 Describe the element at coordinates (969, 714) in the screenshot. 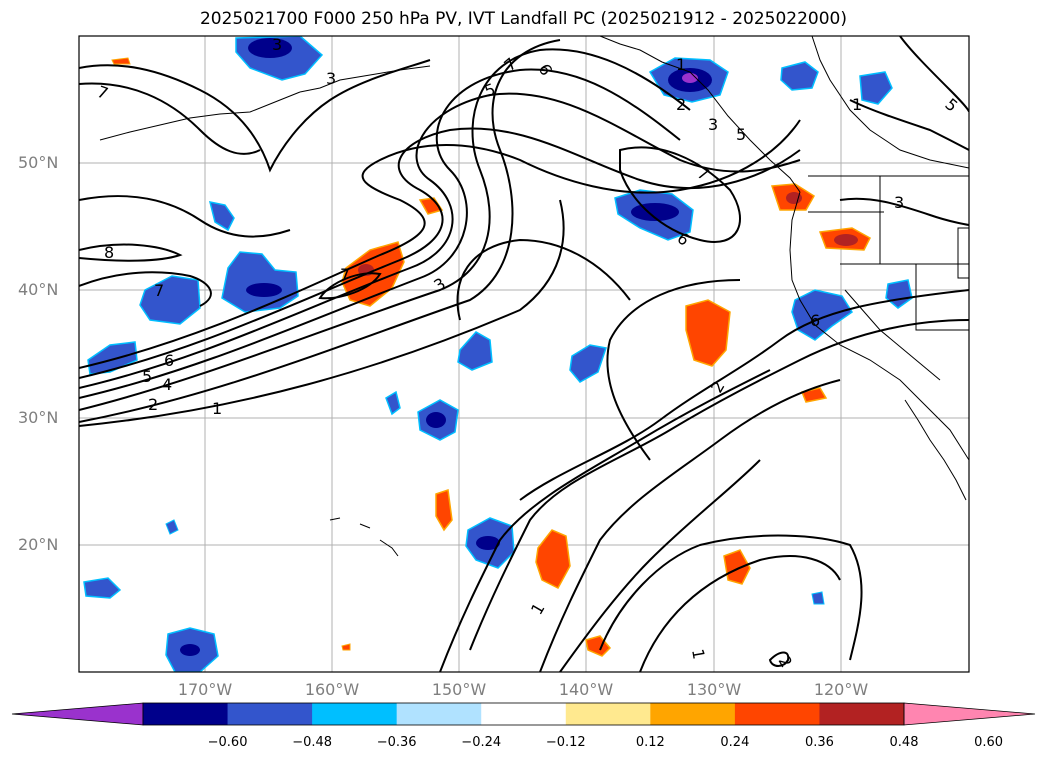

I see `colorbar-extend-max` at that location.